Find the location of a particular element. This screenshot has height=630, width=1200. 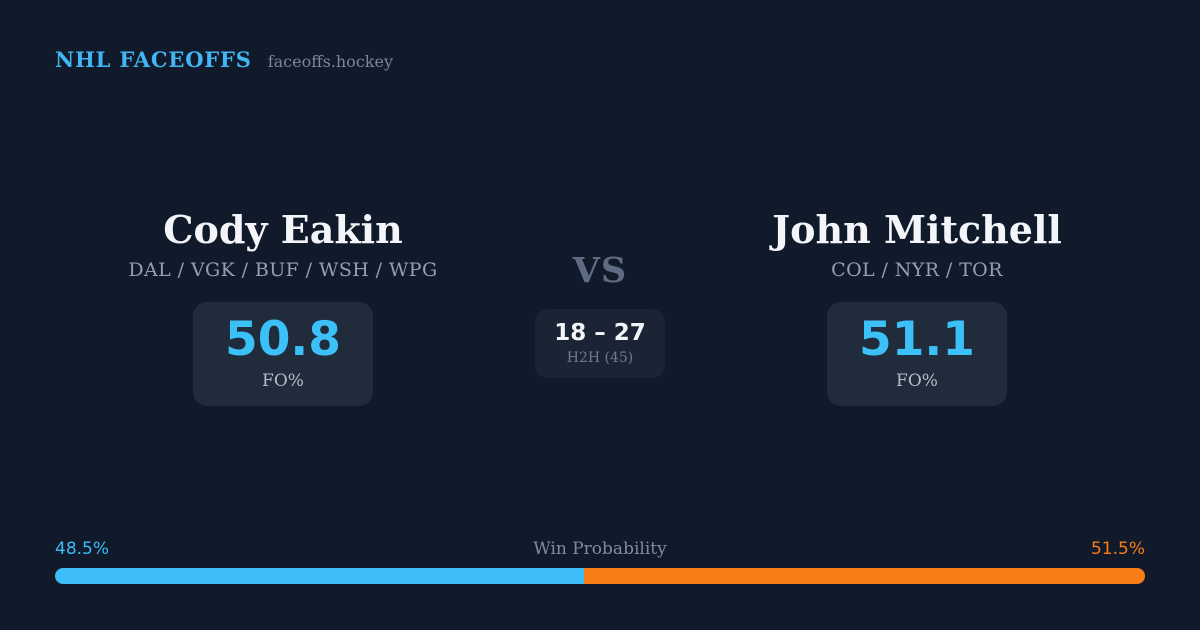

versus-column: VS 18 – 27 H2H (45) is located at coordinates (600, 315).